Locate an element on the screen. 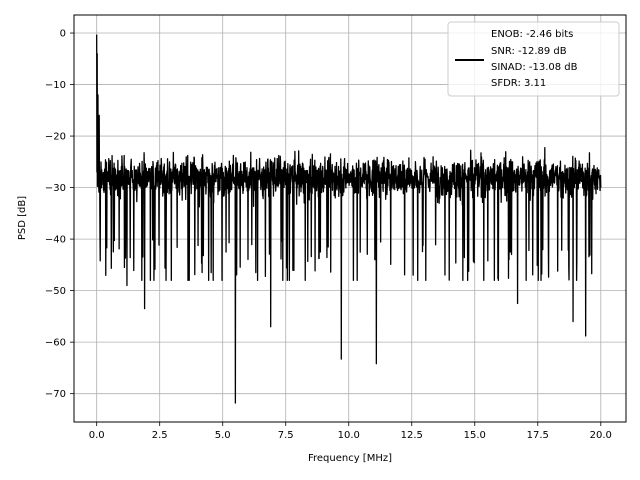 This screenshot has width=640, height=480. y-tick-label: −30 is located at coordinates (55, 188).